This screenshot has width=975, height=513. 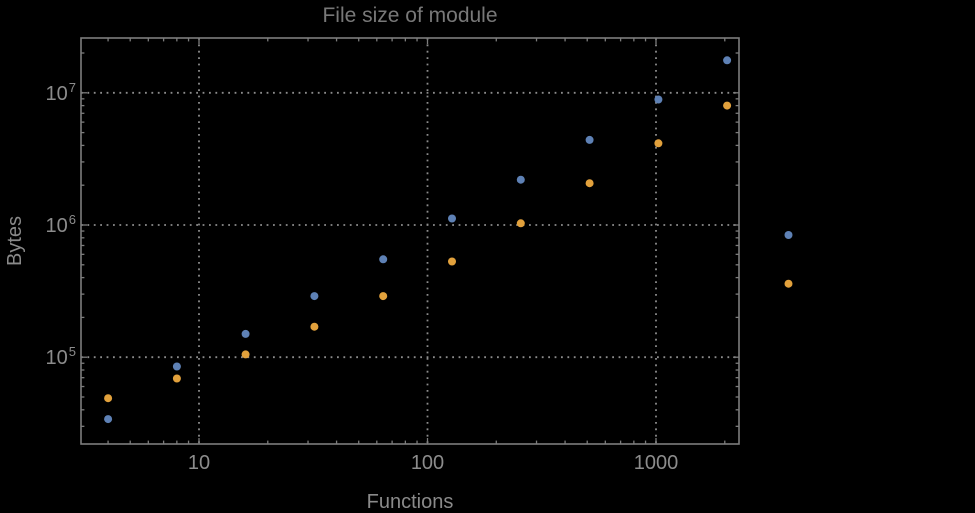 What do you see at coordinates (72, 352) in the screenshot?
I see `y-tick-exponent: 5` at bounding box center [72, 352].